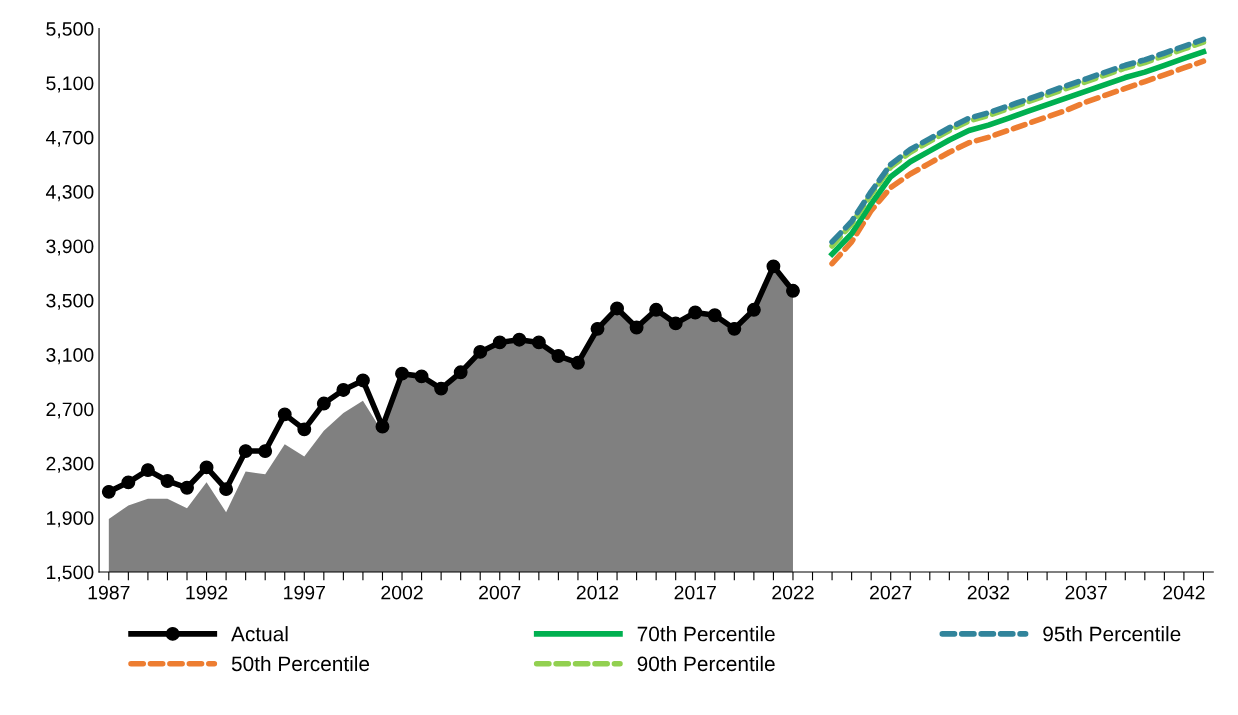  Describe the element at coordinates (70, 84) in the screenshot. I see `y-tick-label: 5,100` at that location.